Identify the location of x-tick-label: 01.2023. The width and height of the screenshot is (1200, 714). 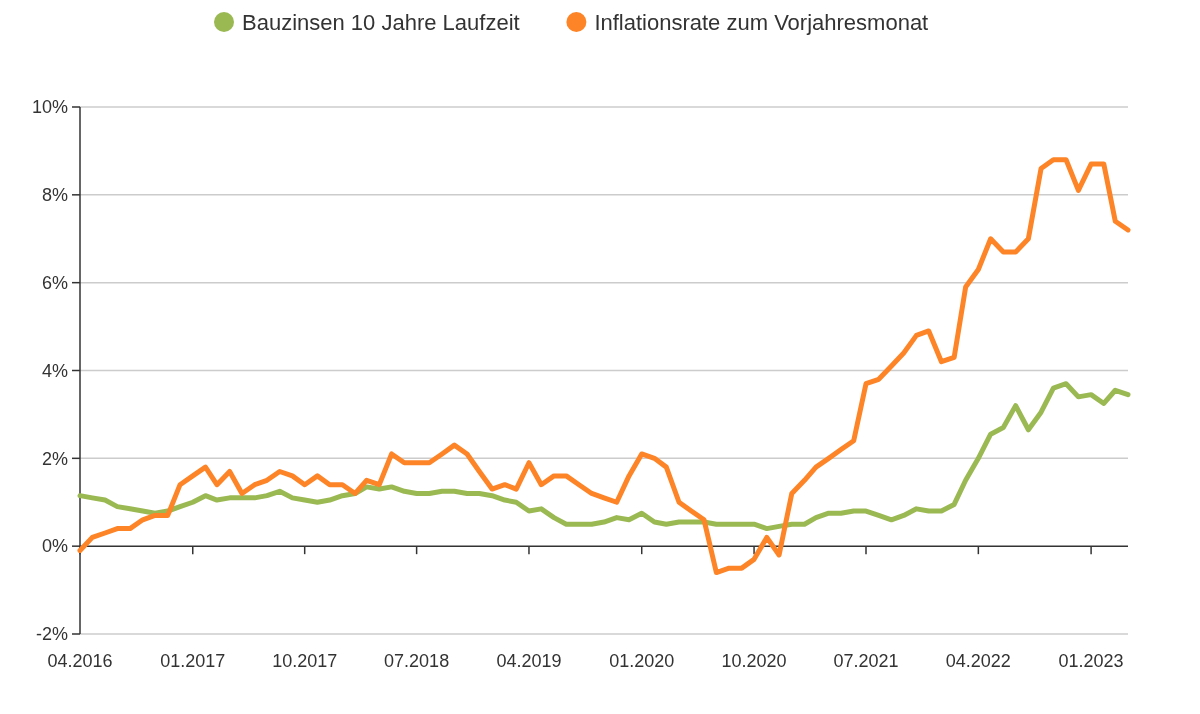
(1091, 661).